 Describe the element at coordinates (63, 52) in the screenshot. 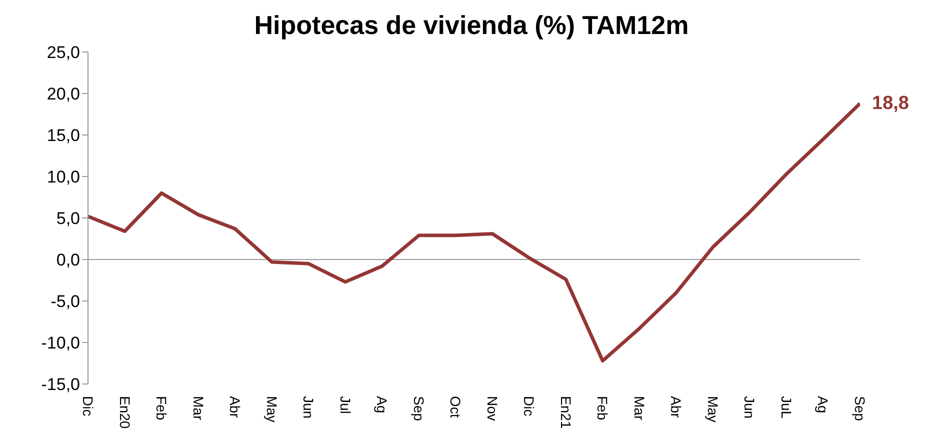

I see `y-tick-label: 25,0` at that location.